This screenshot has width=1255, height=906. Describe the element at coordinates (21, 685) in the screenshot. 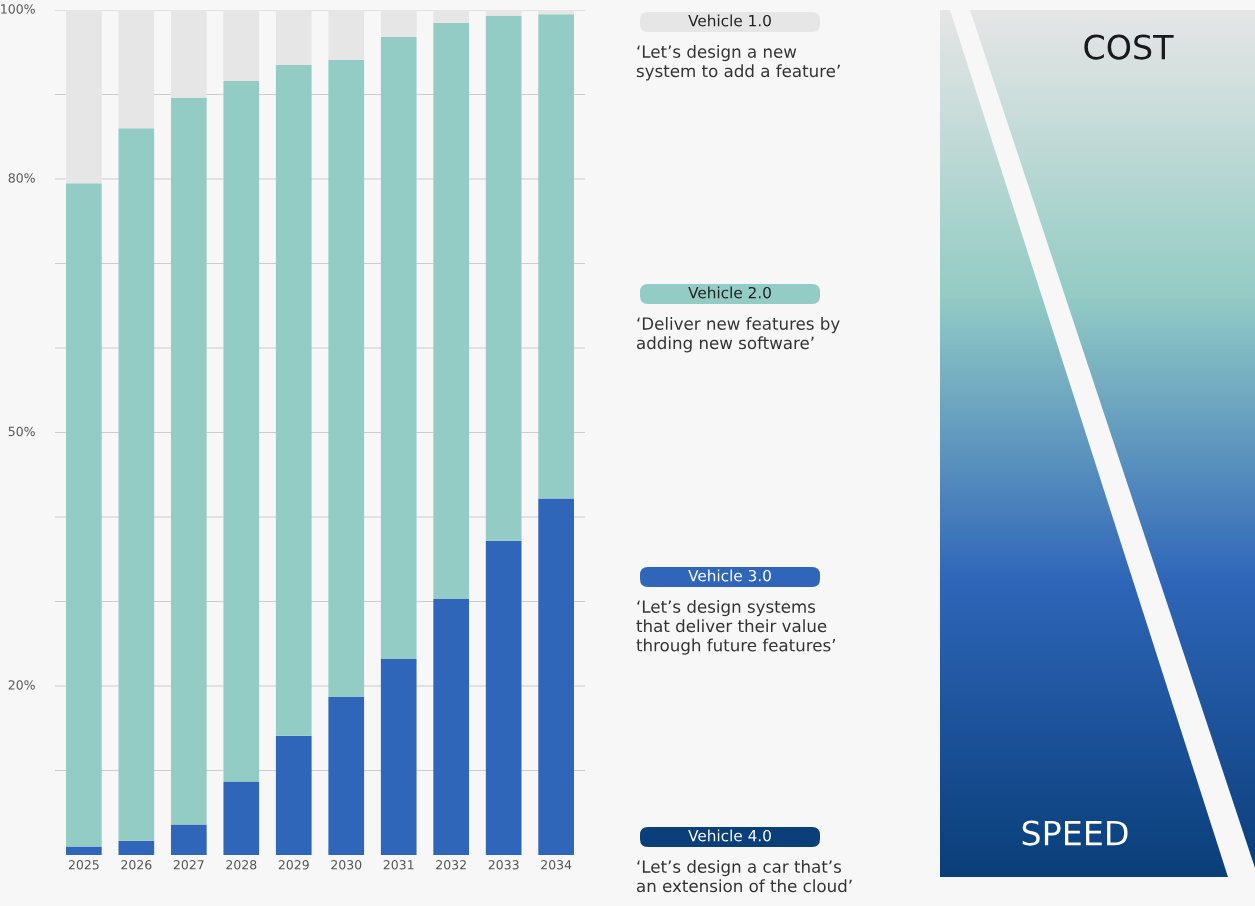

I see `y-tick-label: 20%` at that location.